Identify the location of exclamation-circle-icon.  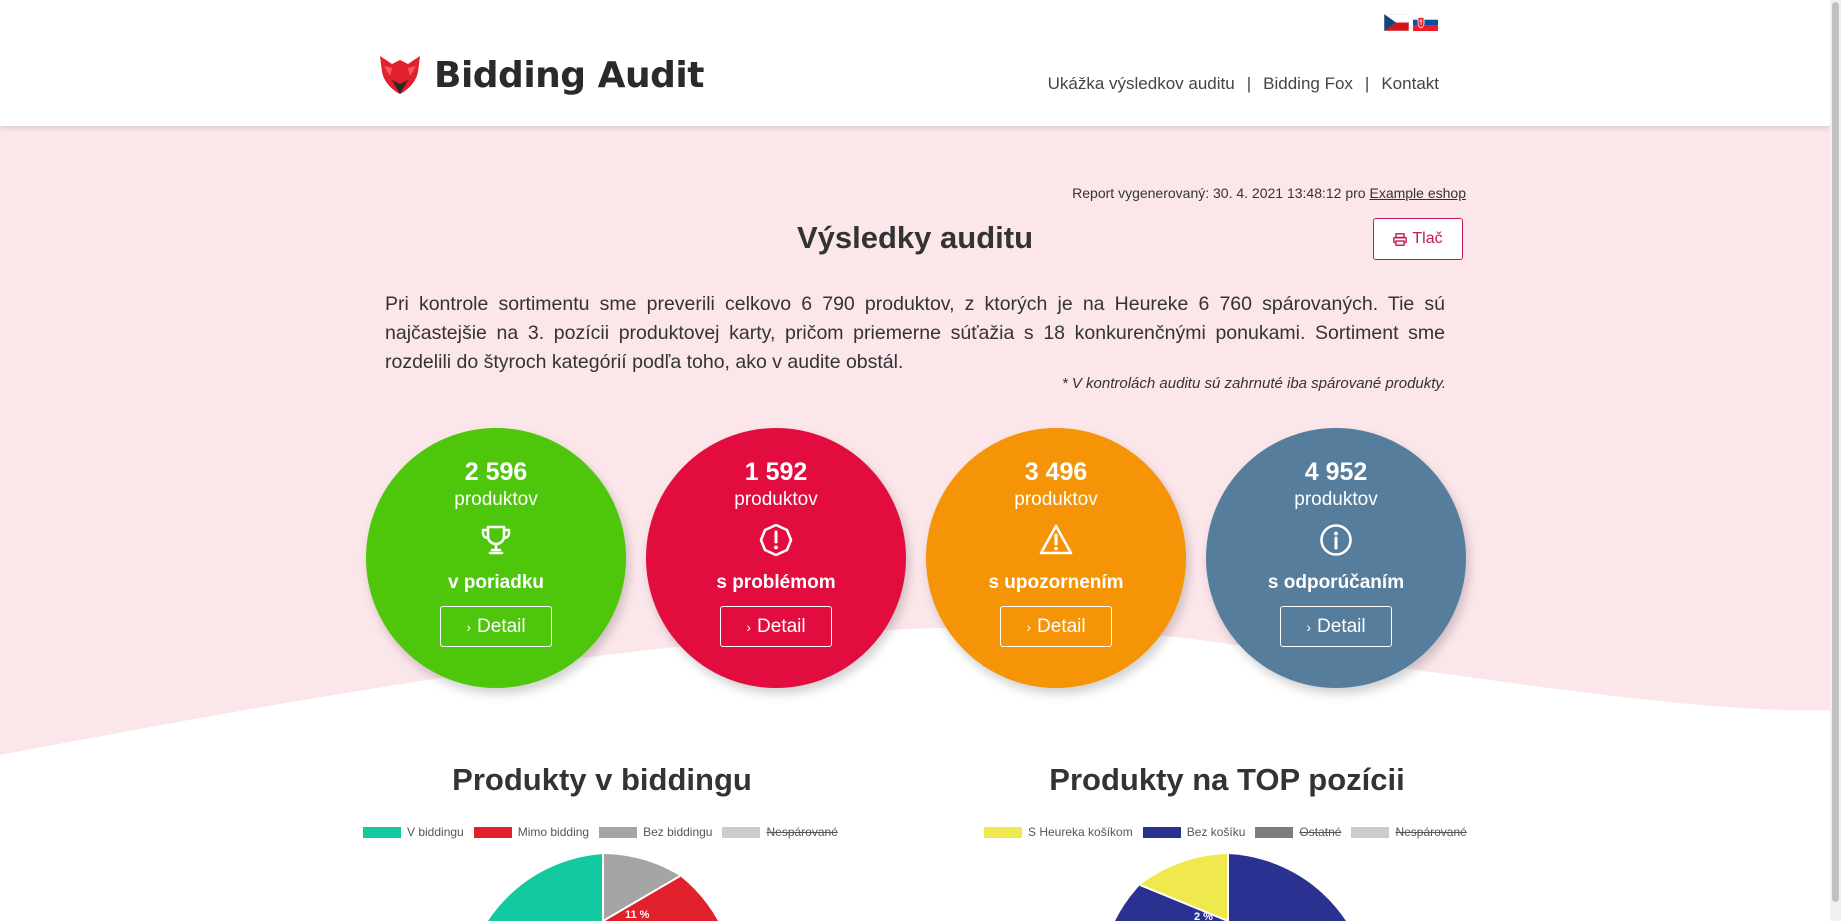
(776, 540).